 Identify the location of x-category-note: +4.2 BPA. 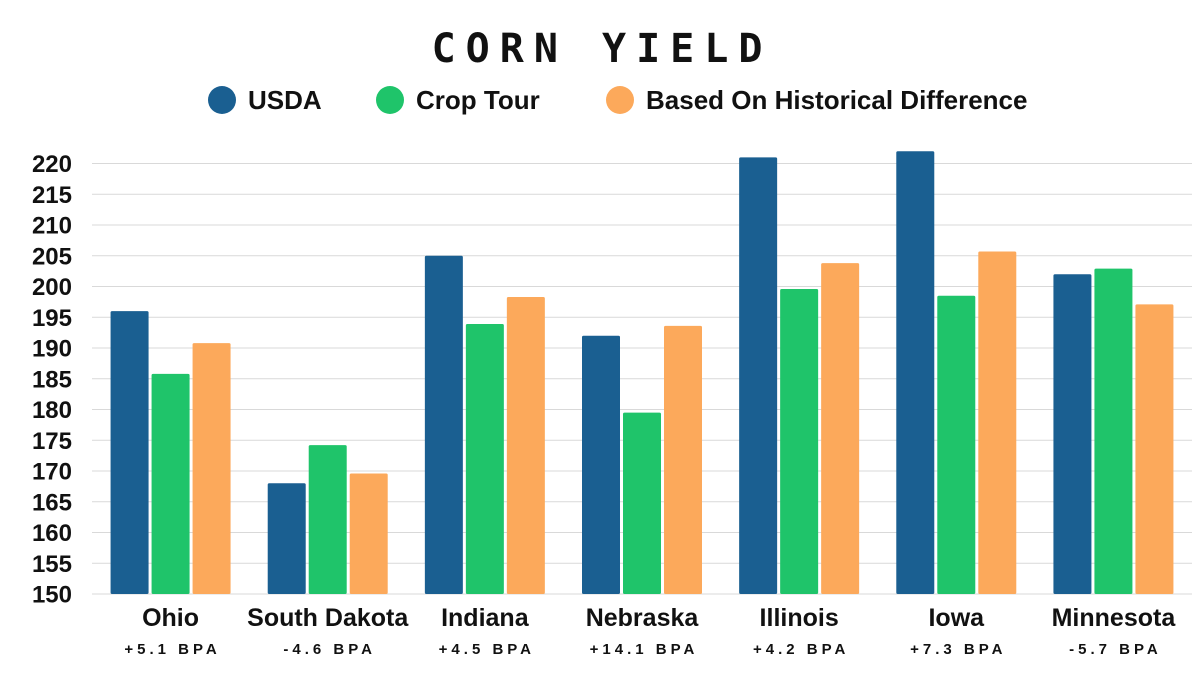
(801, 649).